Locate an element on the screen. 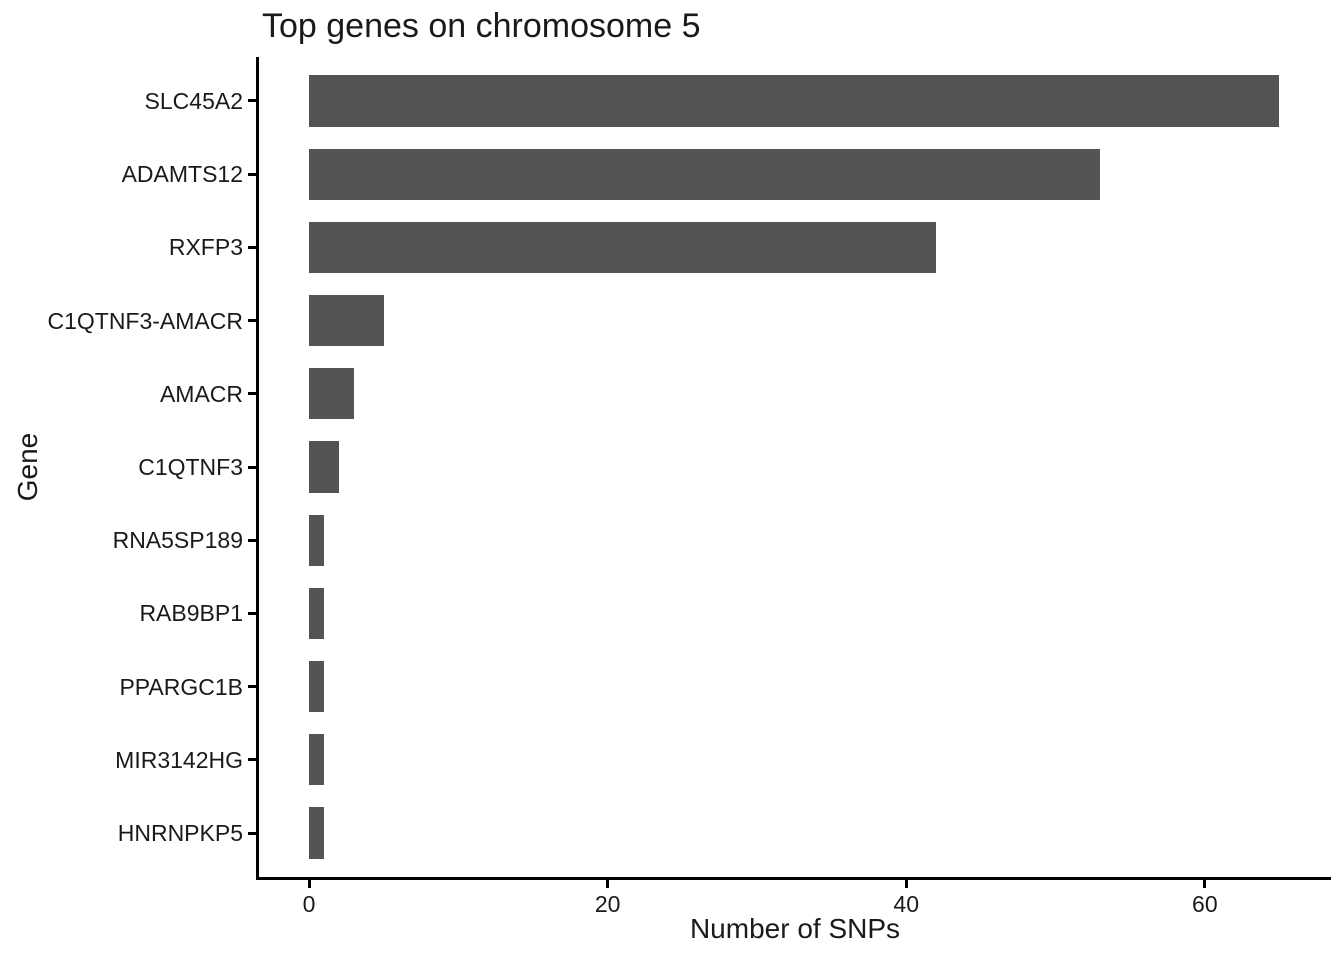 This screenshot has height=960, width=1344. y-tick-label: C1QTNF3-AMACR is located at coordinates (145, 320).